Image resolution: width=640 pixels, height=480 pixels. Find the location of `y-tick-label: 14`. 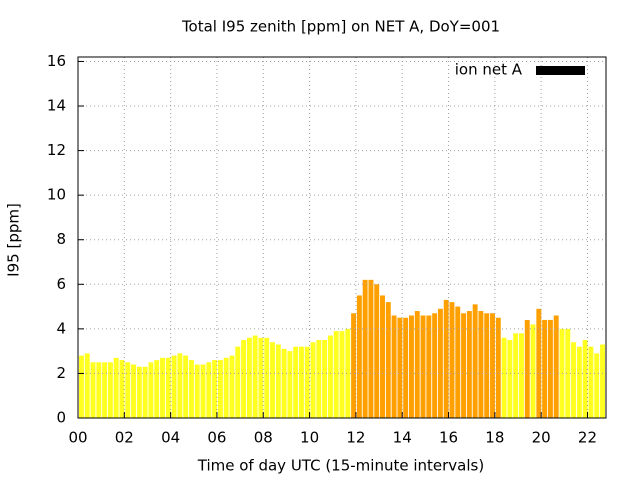

y-tick-label: 14 is located at coordinates (56, 106).